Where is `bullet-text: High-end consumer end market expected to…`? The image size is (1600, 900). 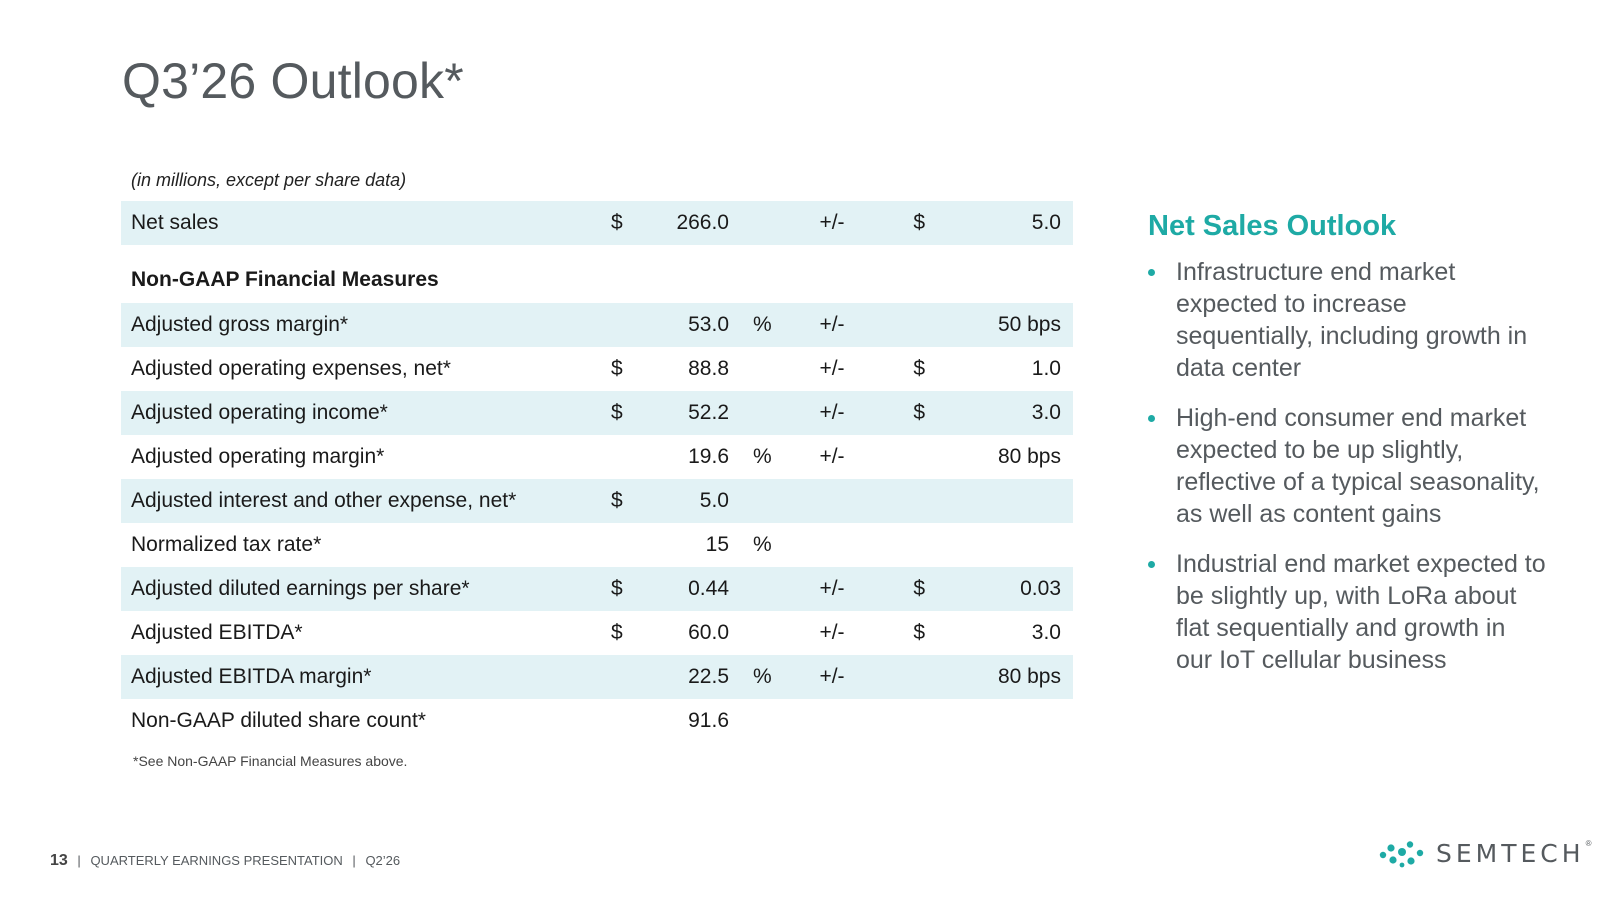
bullet-text: High-end consumer end market expected to… is located at coordinates (1358, 466).